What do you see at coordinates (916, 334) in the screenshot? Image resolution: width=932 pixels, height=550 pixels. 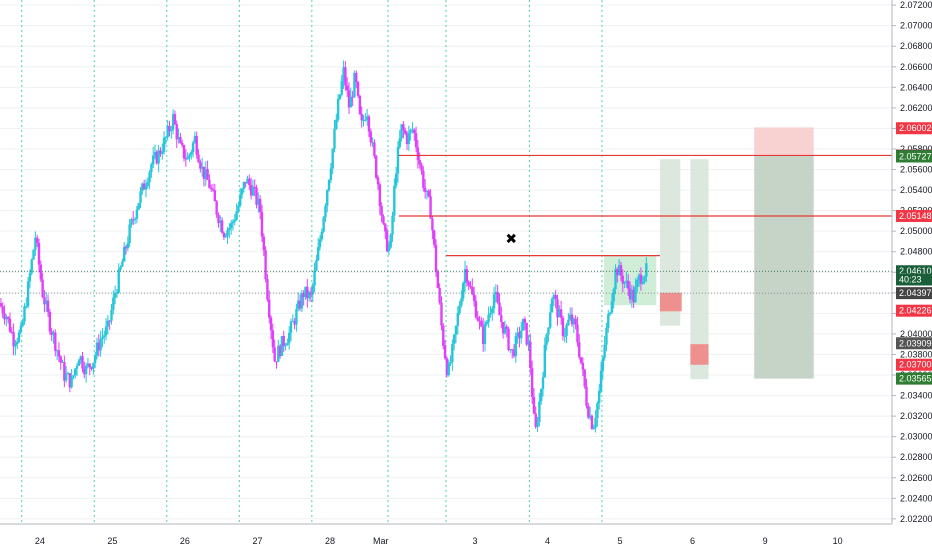 I see `y-tick-label: 2.04000` at bounding box center [916, 334].